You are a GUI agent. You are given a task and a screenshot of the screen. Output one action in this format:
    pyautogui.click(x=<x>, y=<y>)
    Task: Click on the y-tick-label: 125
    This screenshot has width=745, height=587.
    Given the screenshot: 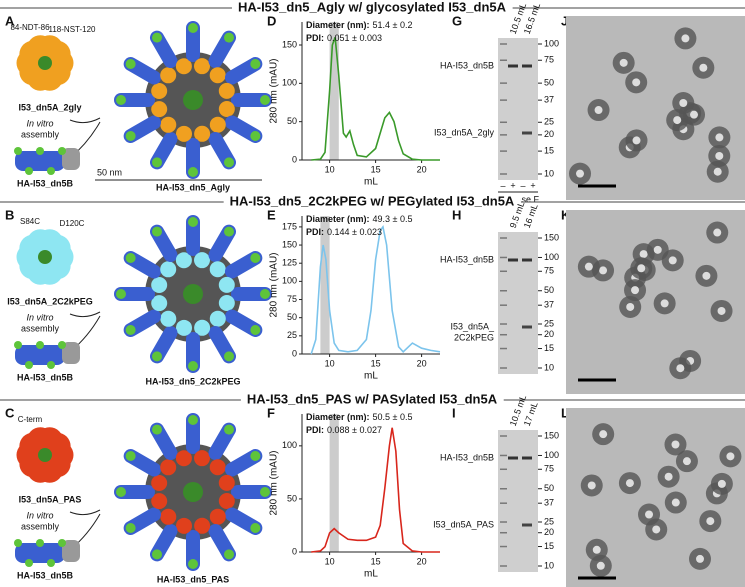 What is the action you would take?
    pyautogui.click(x=289, y=263)
    